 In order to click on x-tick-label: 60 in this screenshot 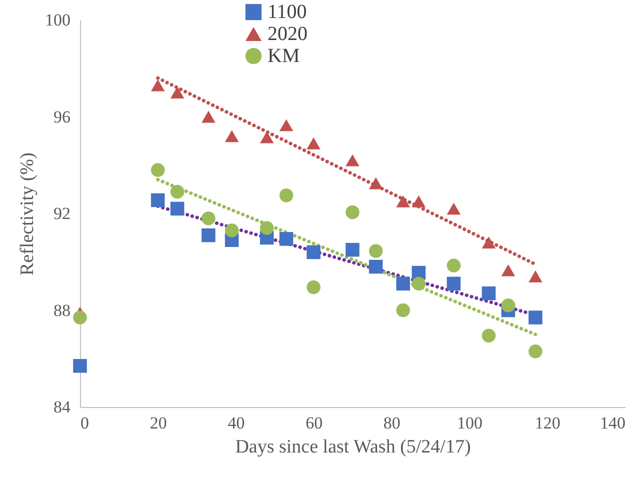, I will do `click(314, 423)`.